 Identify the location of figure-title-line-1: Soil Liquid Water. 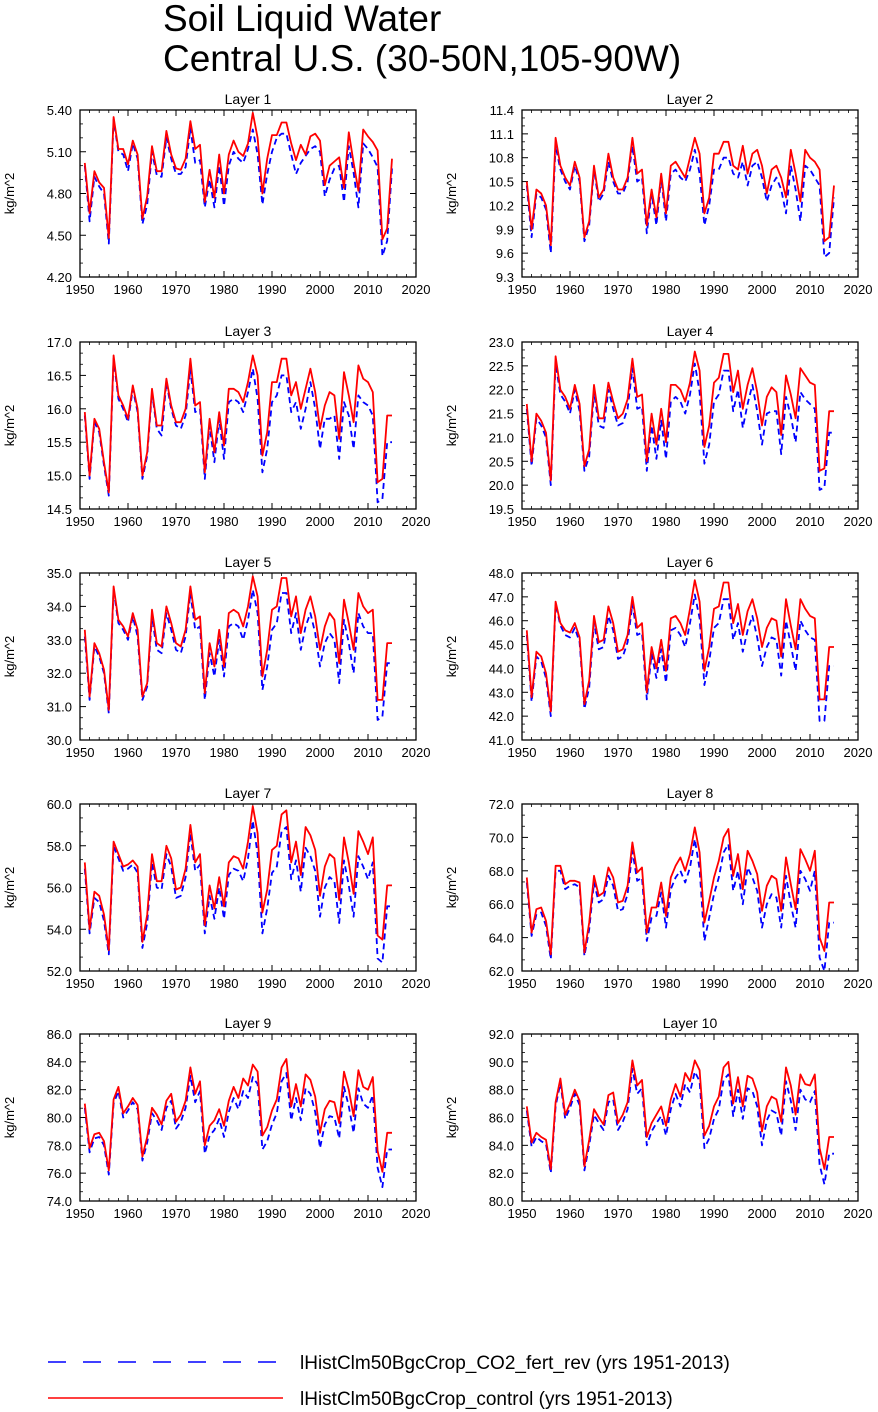
(302, 19).